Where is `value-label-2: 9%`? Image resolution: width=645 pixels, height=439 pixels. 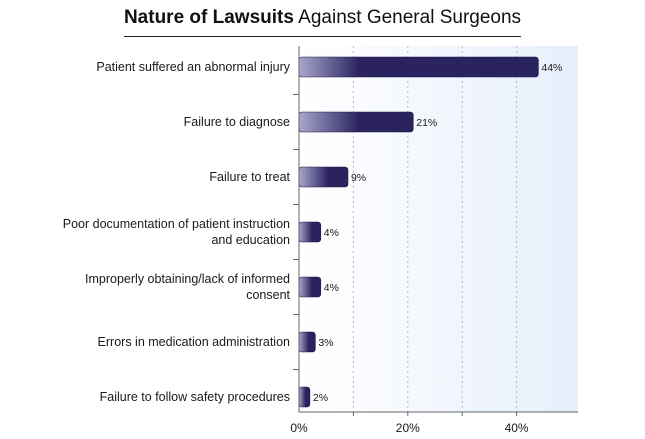 value-label-2: 9% is located at coordinates (358, 178).